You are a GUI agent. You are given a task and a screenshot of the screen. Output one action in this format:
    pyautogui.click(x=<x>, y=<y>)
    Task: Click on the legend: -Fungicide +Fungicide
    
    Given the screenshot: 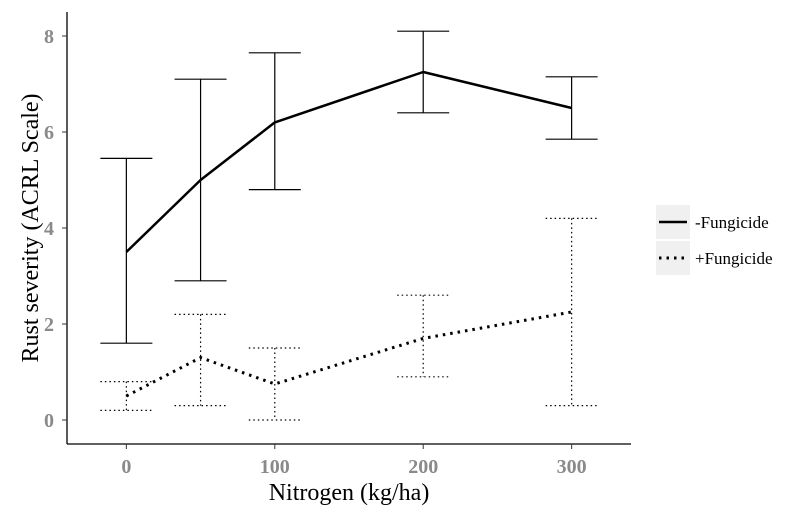 What is the action you would take?
    pyautogui.click(x=714, y=240)
    